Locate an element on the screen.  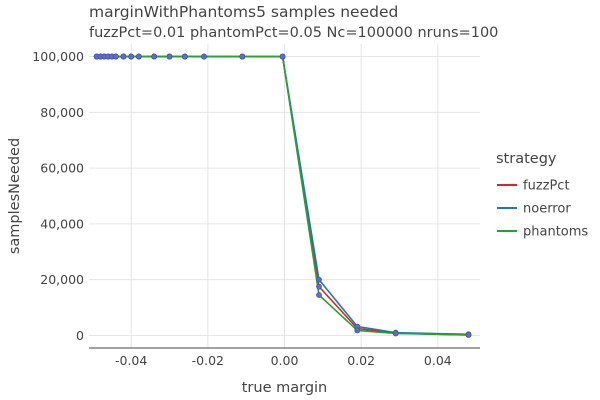
x-tick-label: -0.02 is located at coordinates (208, 360).